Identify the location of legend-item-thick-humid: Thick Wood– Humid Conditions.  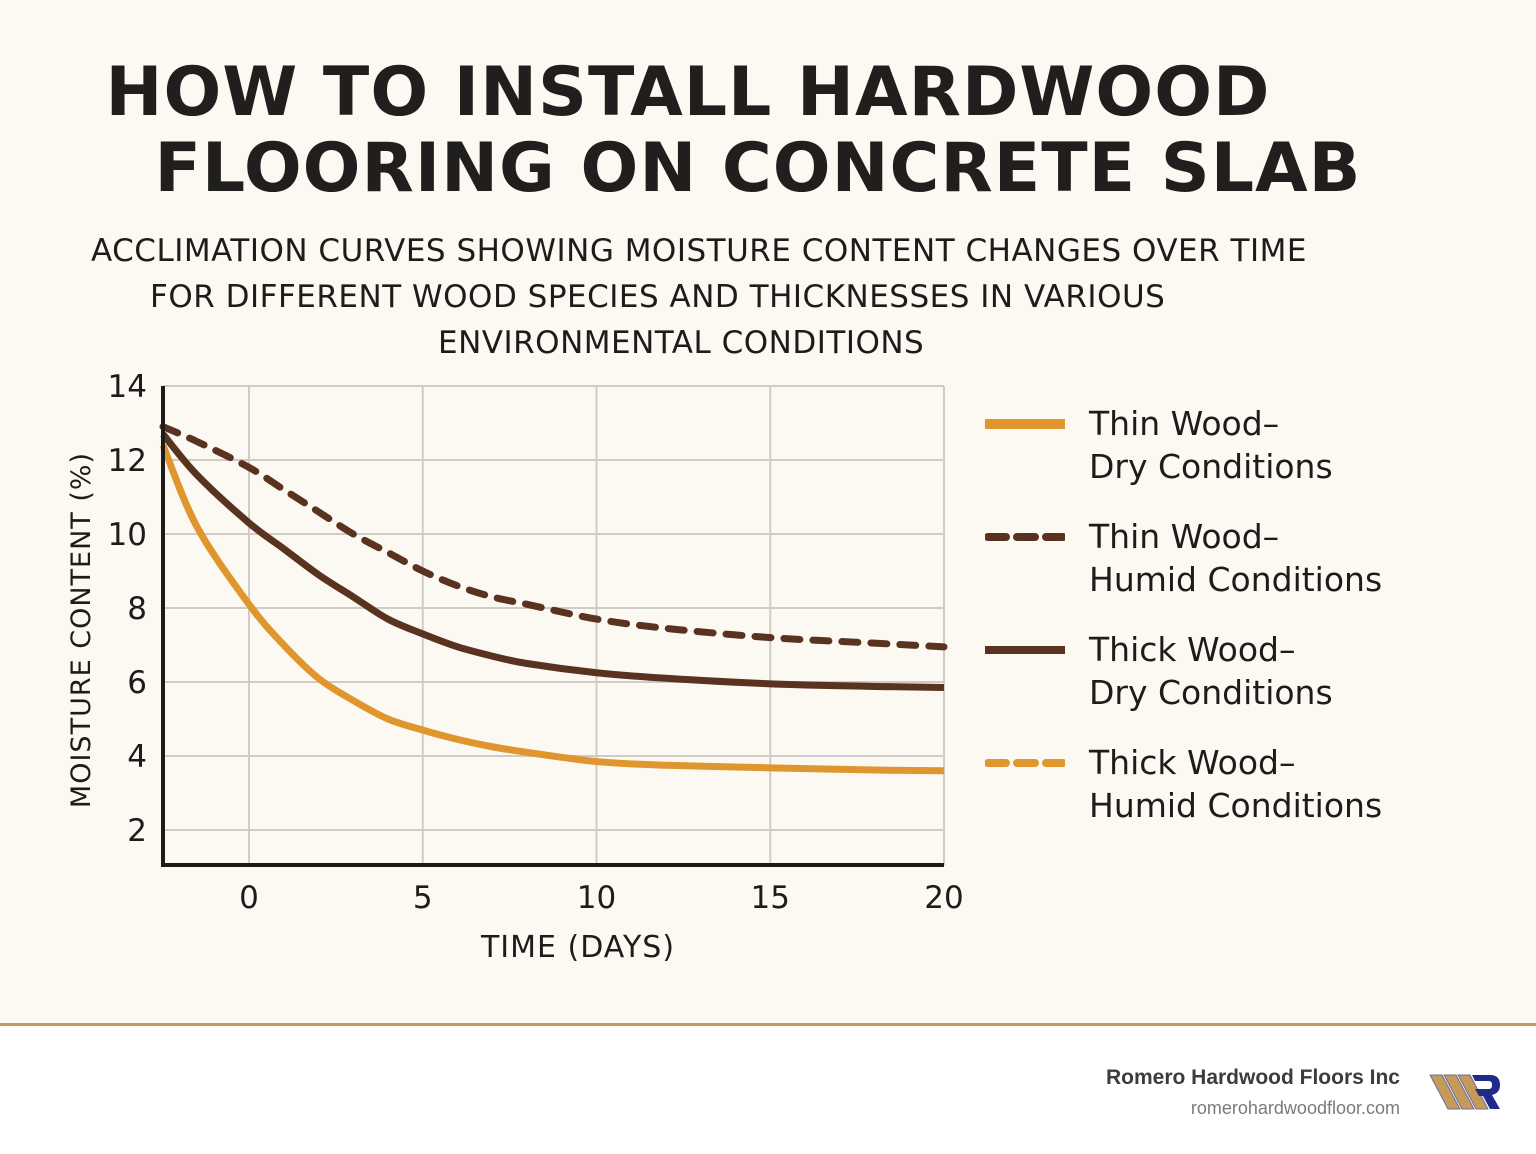
(1245, 797).